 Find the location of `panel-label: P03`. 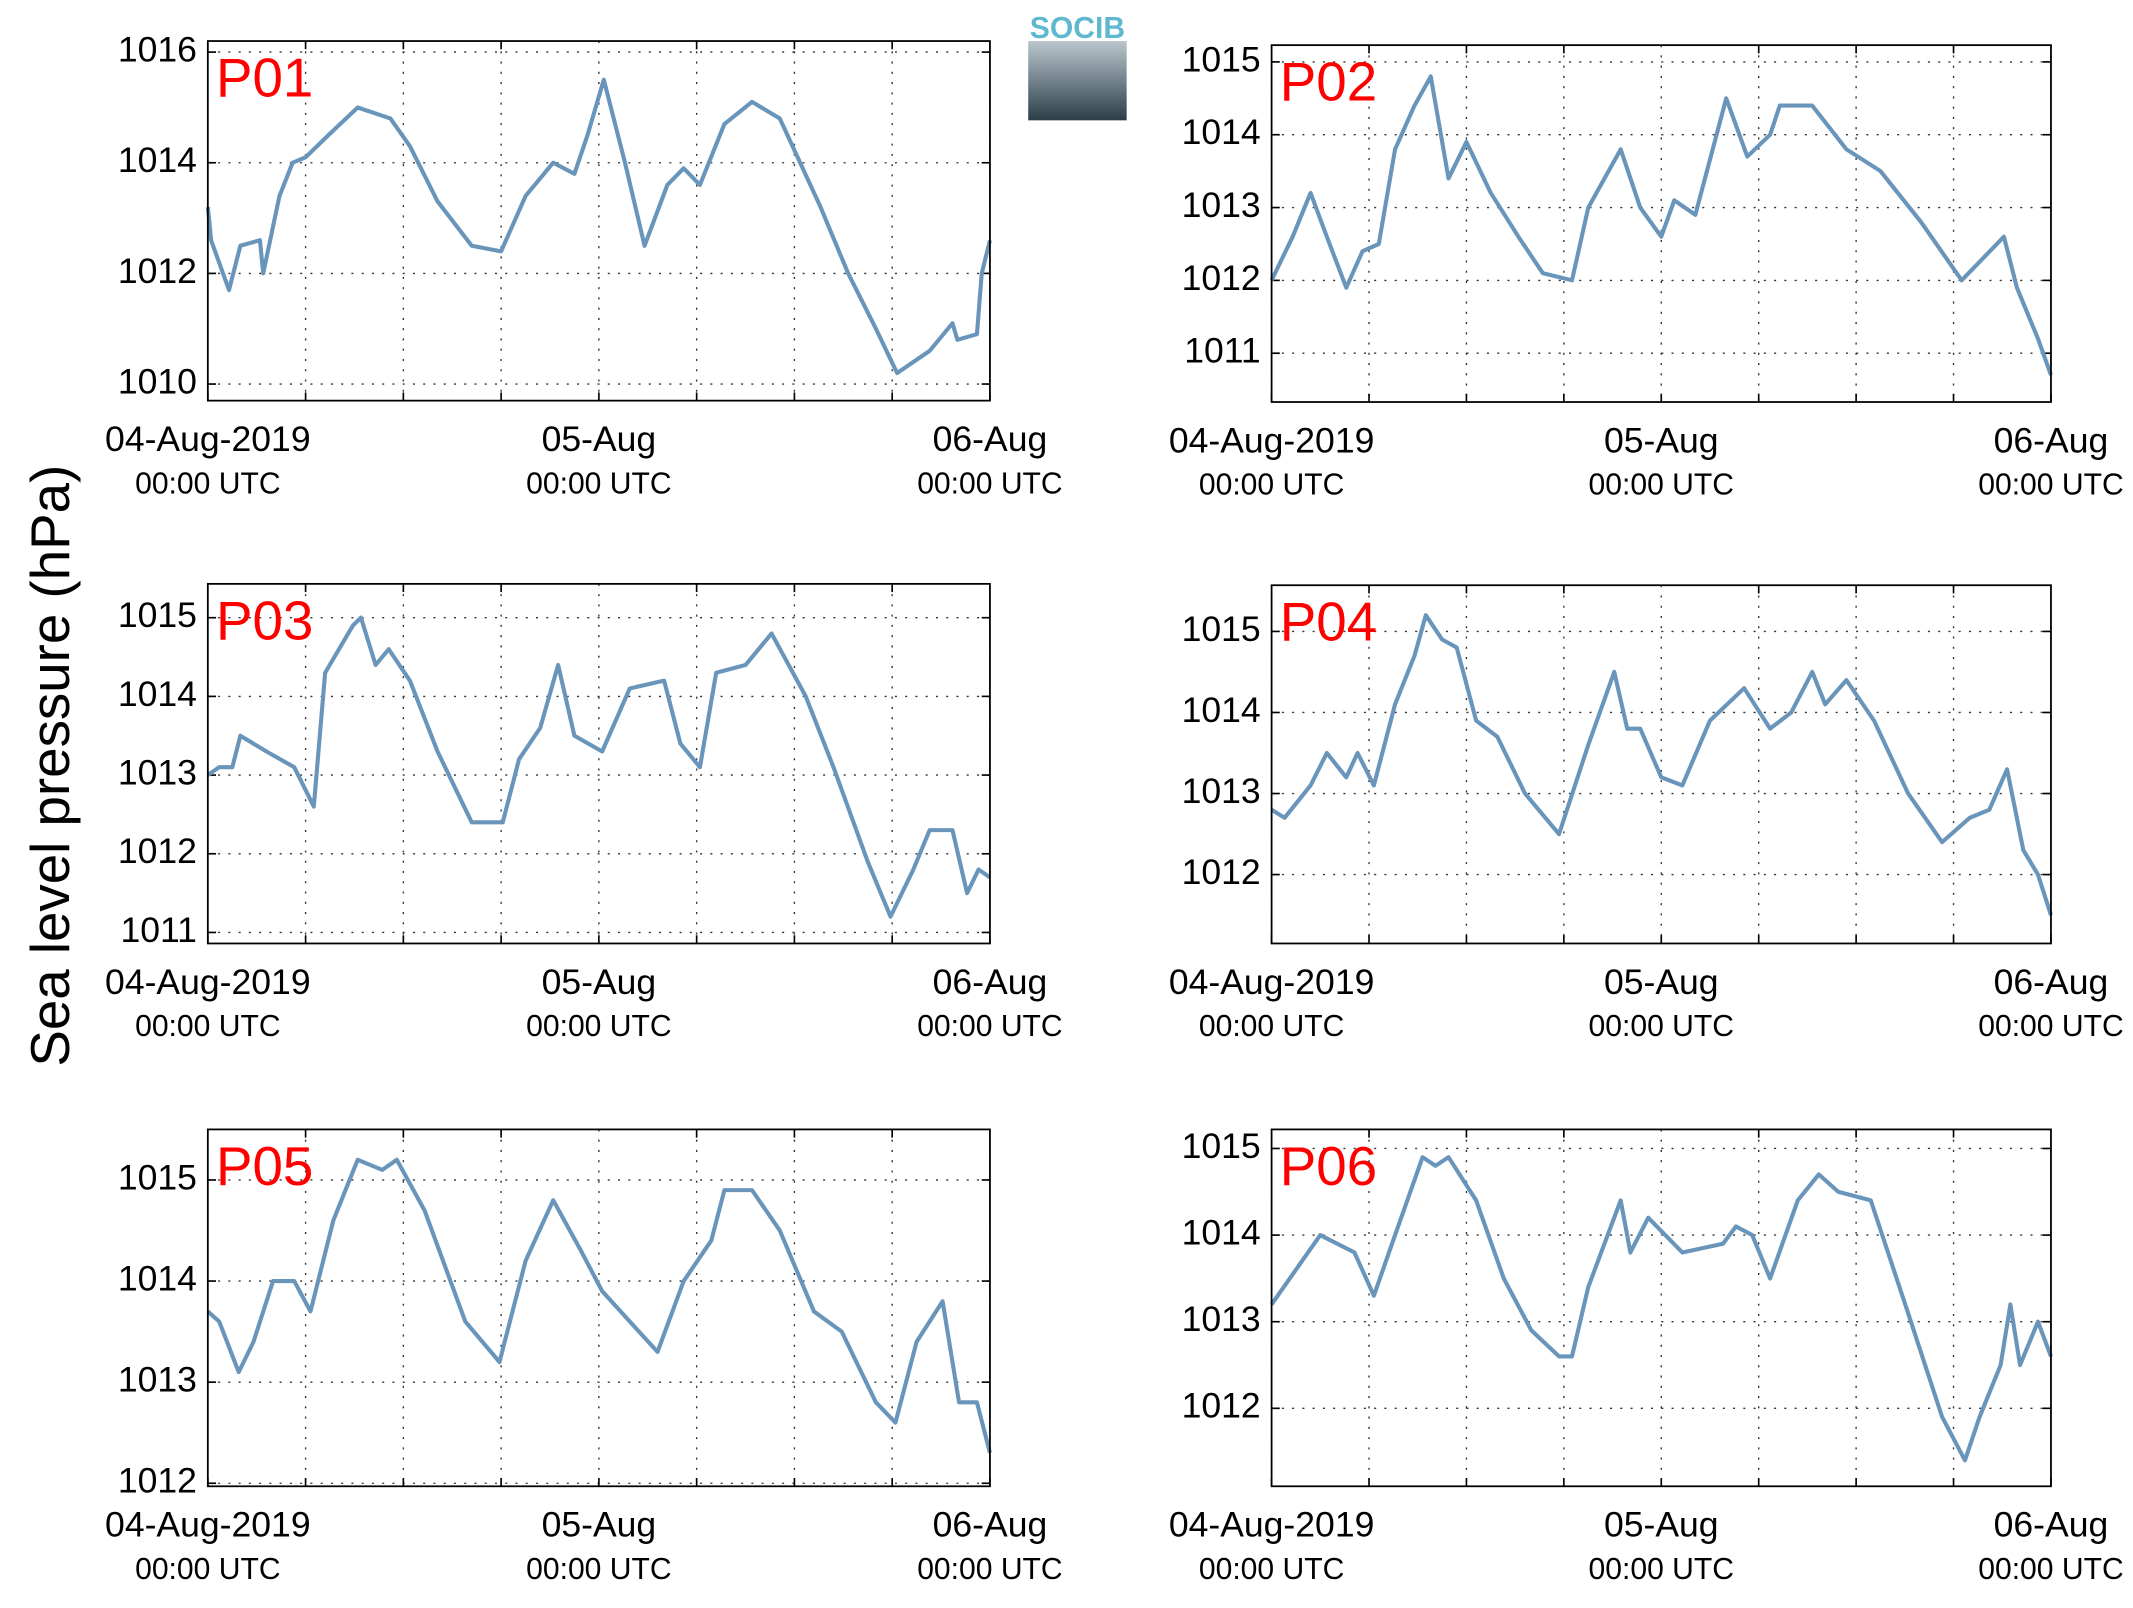

panel-label: P03 is located at coordinates (264, 620).